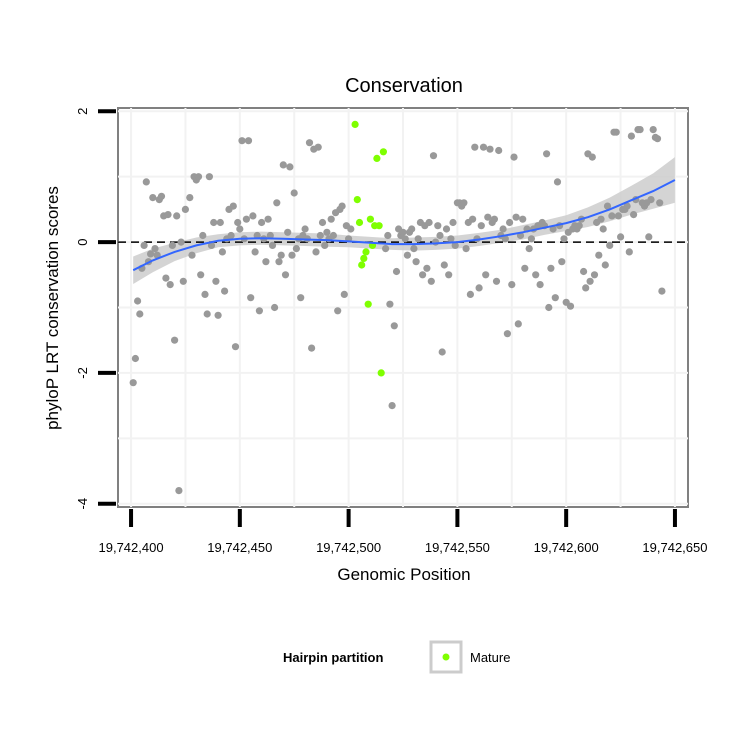 The image size is (750, 750). I want to click on legend-entry-mature: Mature, so click(490, 657).